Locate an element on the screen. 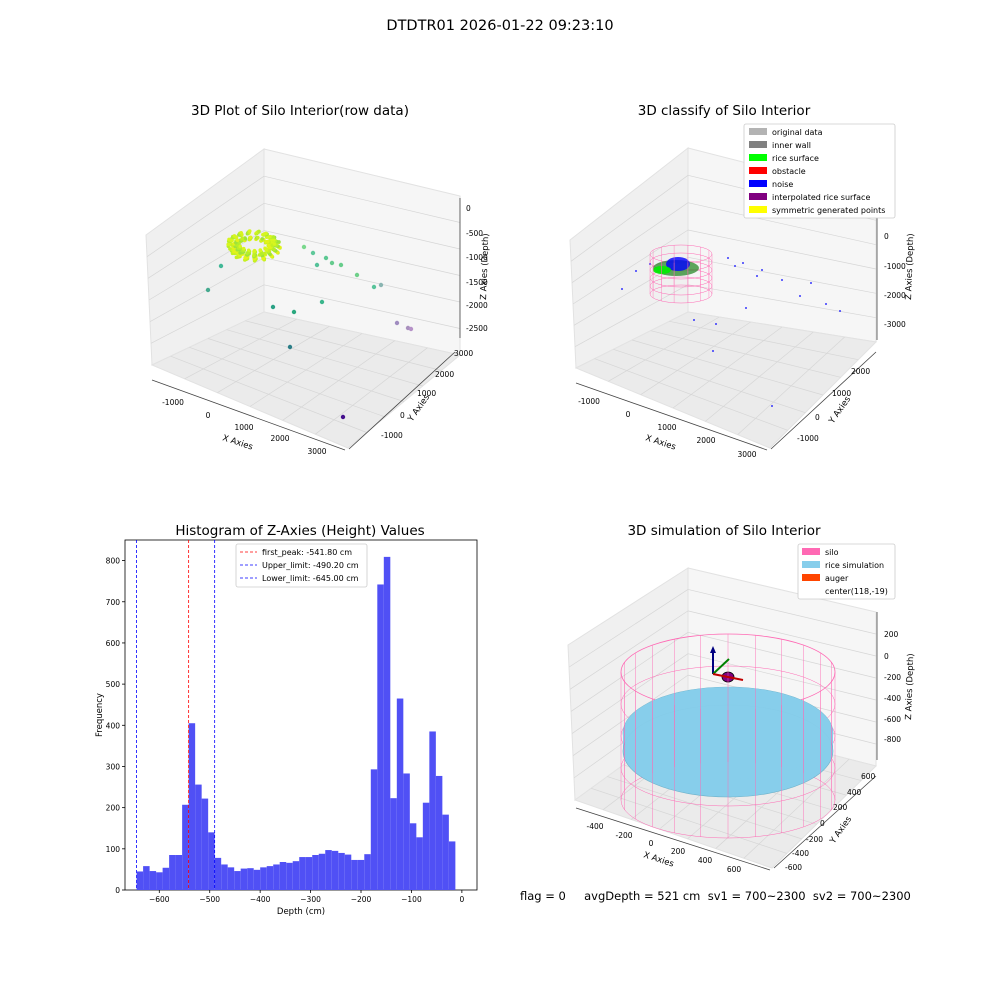 This screenshot has width=1000, height=1000. panel4-z-tick-label: -800 is located at coordinates (892, 739).